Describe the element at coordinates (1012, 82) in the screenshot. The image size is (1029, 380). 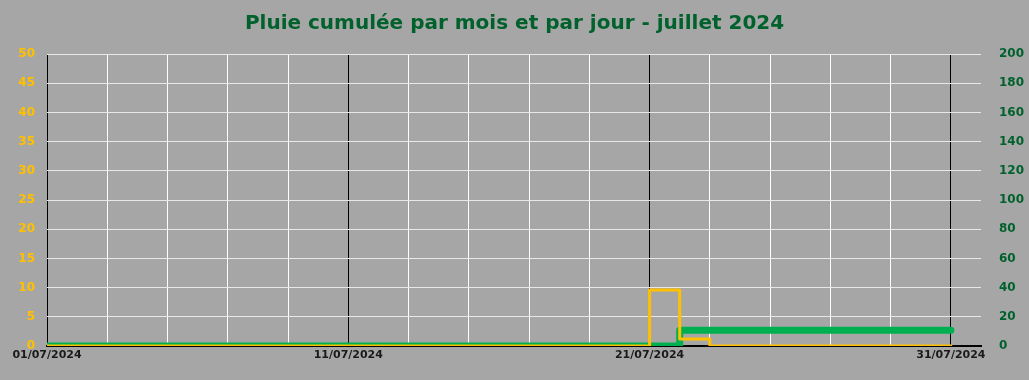
I see `y2-tick-label: 180` at that location.